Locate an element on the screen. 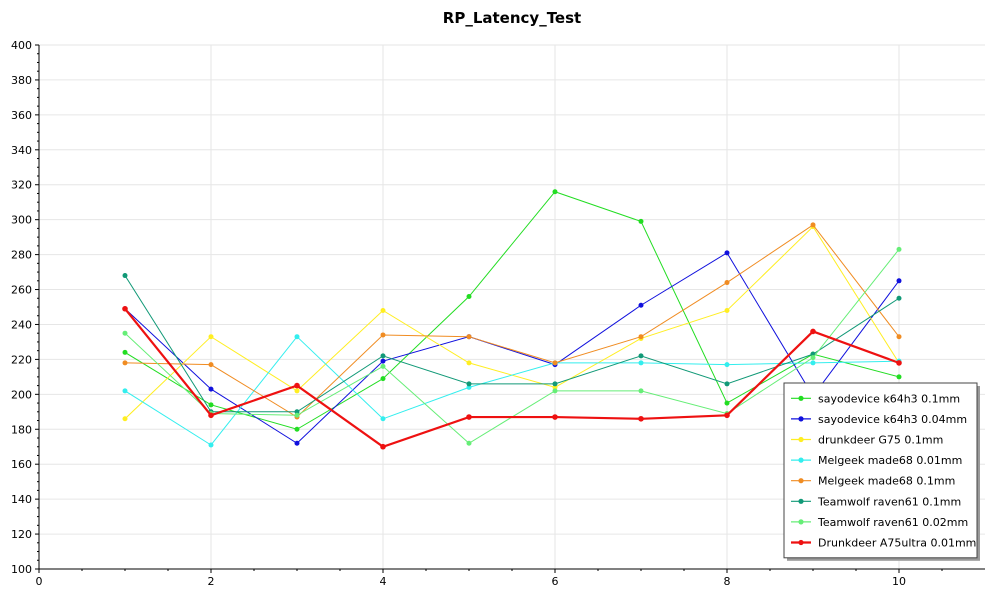 This screenshot has height=600, width=1000. series-line is located at coordinates (512, 390).